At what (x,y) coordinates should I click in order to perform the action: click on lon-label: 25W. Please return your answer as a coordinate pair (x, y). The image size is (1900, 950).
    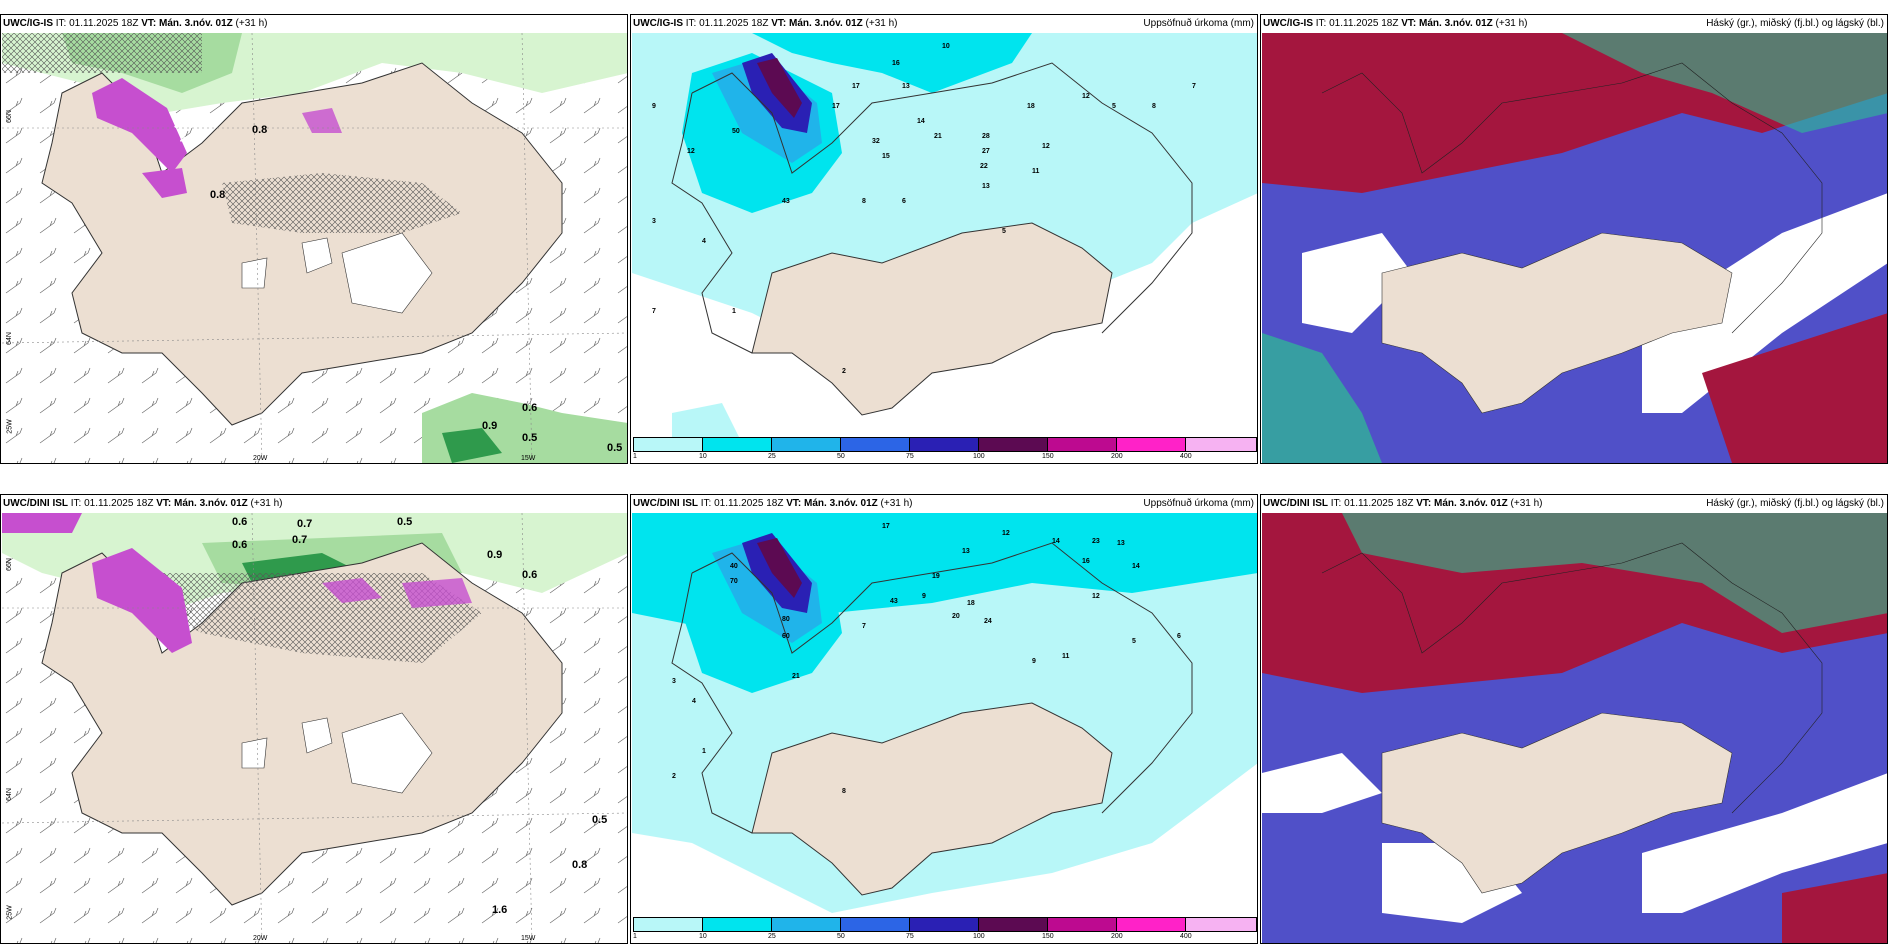
    Looking at the image, I should click on (10, 426).